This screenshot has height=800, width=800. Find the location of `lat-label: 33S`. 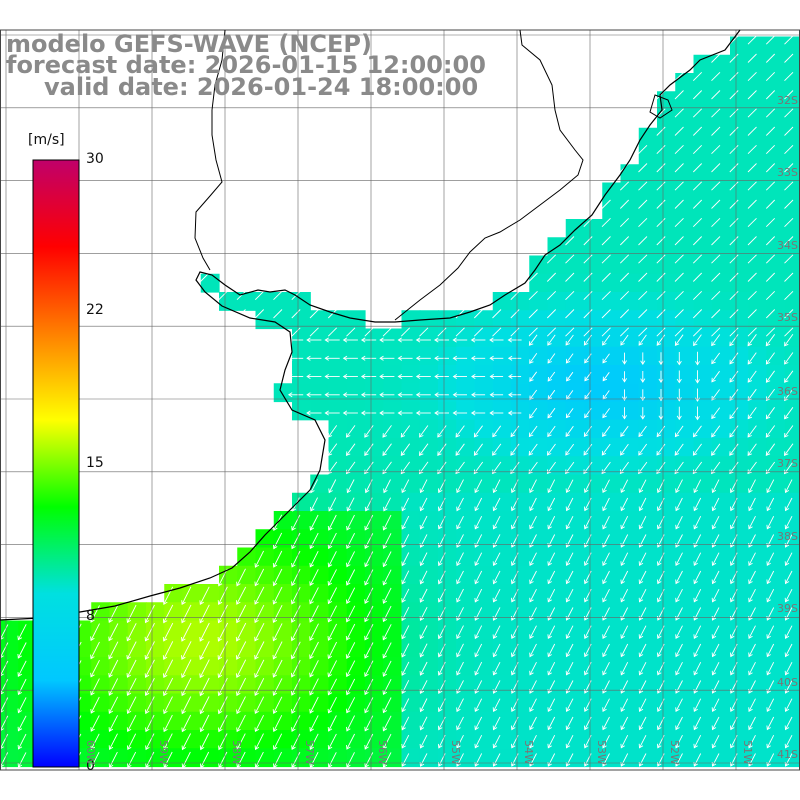

lat-label: 33S is located at coordinates (787, 172).